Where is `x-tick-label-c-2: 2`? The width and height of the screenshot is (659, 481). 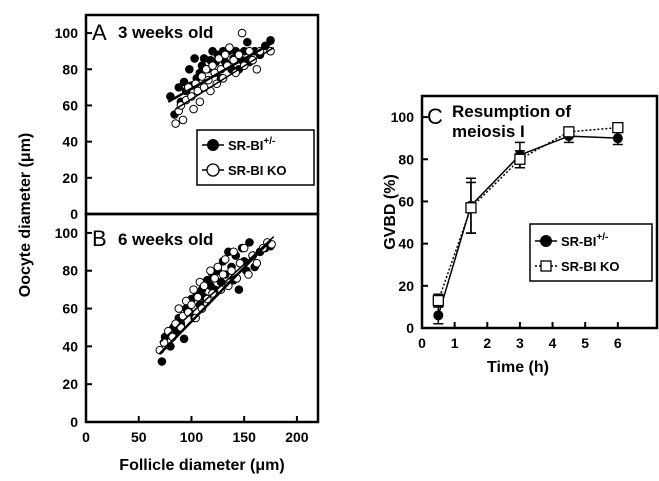
x-tick-label-c-2: 2 is located at coordinates (487, 343).